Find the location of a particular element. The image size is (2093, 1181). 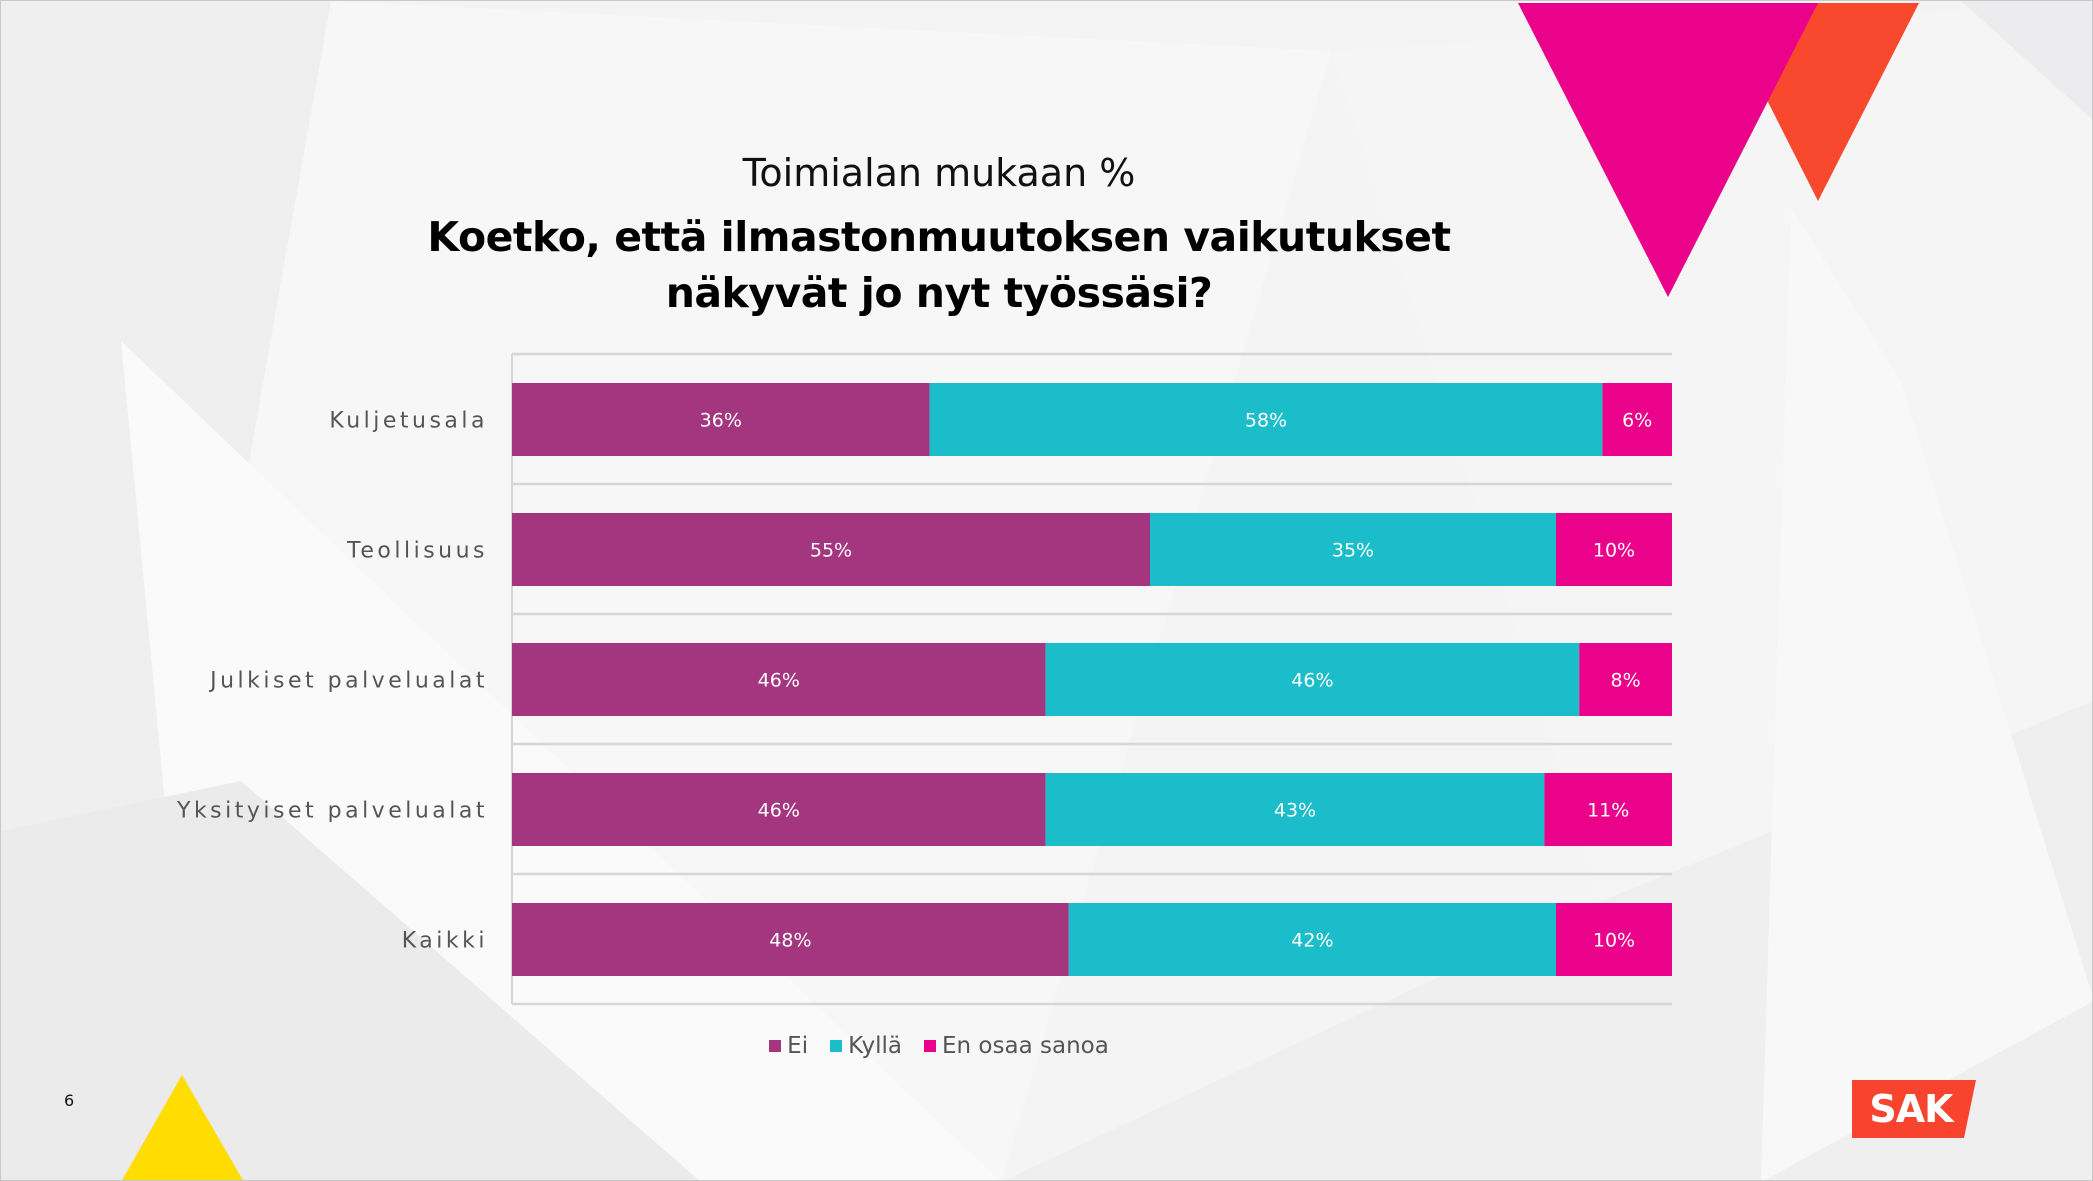

legend: Ei Kyllä En osaa sanoa is located at coordinates (939, 1046).